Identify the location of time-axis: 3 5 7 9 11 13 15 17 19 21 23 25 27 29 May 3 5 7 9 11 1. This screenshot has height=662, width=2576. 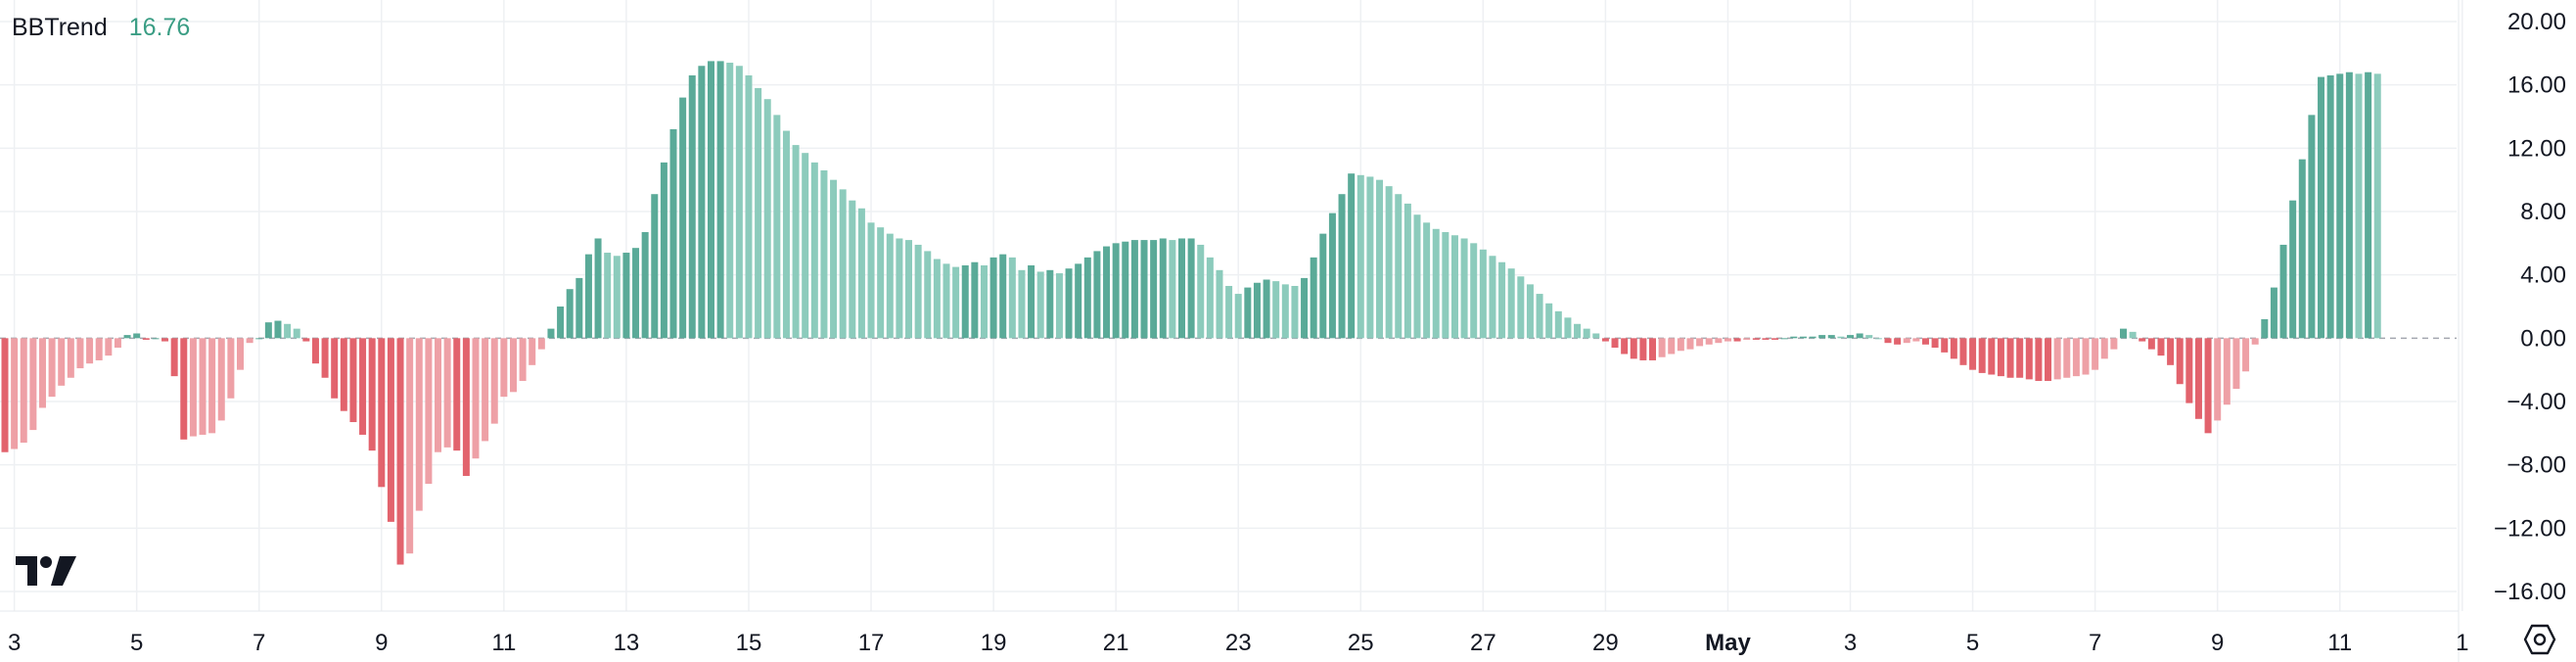
(1234, 633).